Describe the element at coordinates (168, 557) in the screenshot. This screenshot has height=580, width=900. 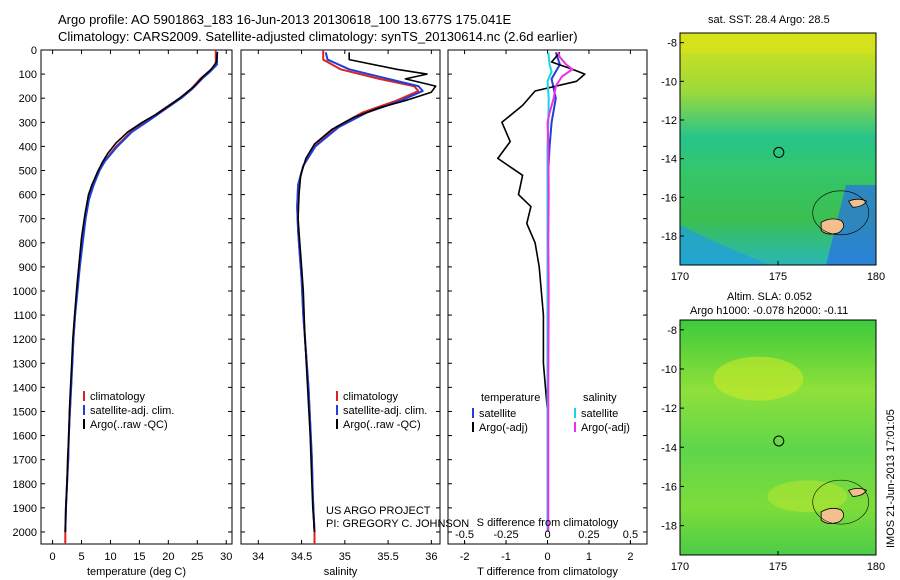
I see `x-tick-label: 20` at that location.